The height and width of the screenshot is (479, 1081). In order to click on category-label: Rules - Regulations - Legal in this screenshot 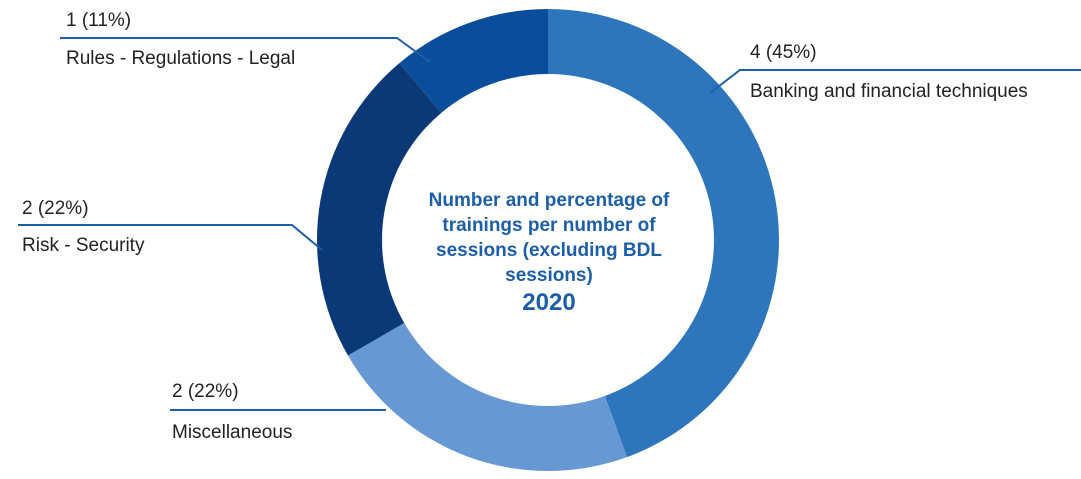, I will do `click(180, 58)`.